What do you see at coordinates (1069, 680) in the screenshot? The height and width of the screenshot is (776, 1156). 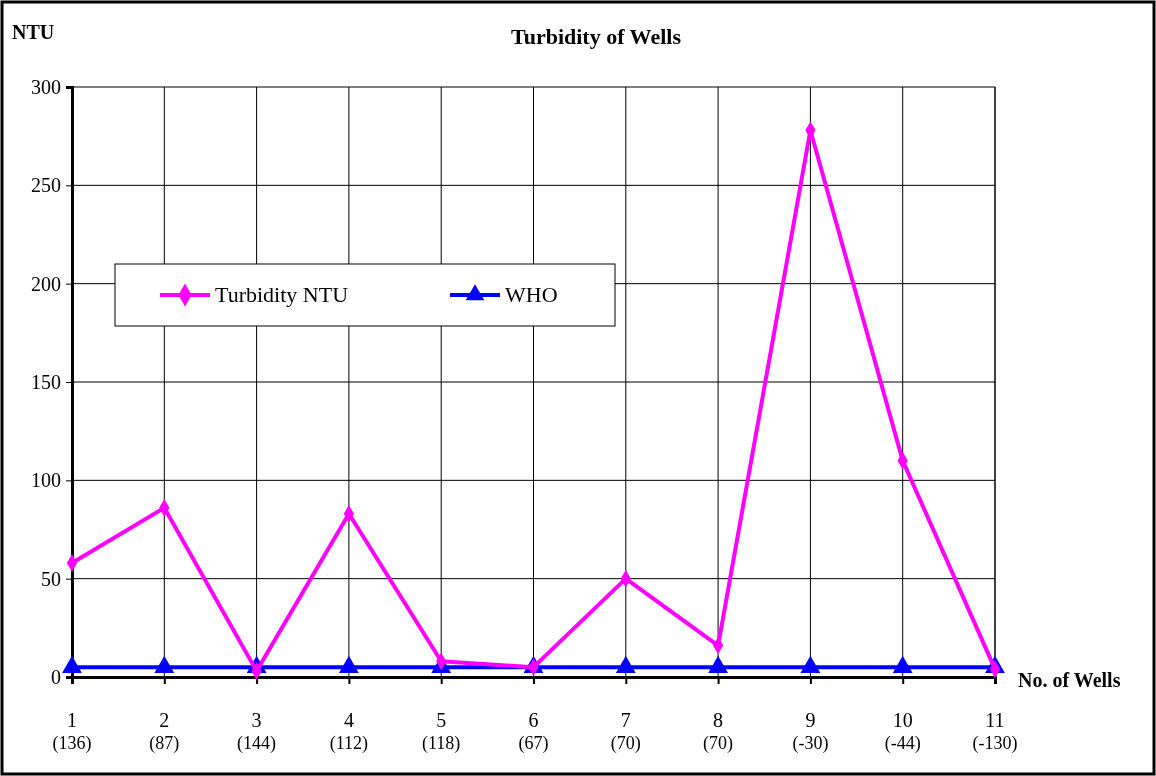 I see `x-axis-title: No. of Wells` at bounding box center [1069, 680].